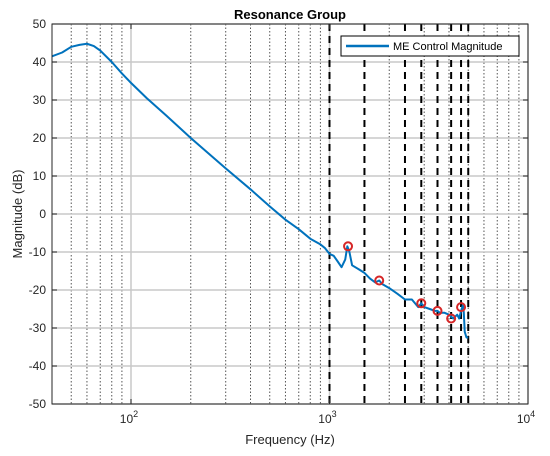 This screenshot has height=456, width=550. What do you see at coordinates (40, 176) in the screenshot?
I see `y-tick-label: 10` at bounding box center [40, 176].